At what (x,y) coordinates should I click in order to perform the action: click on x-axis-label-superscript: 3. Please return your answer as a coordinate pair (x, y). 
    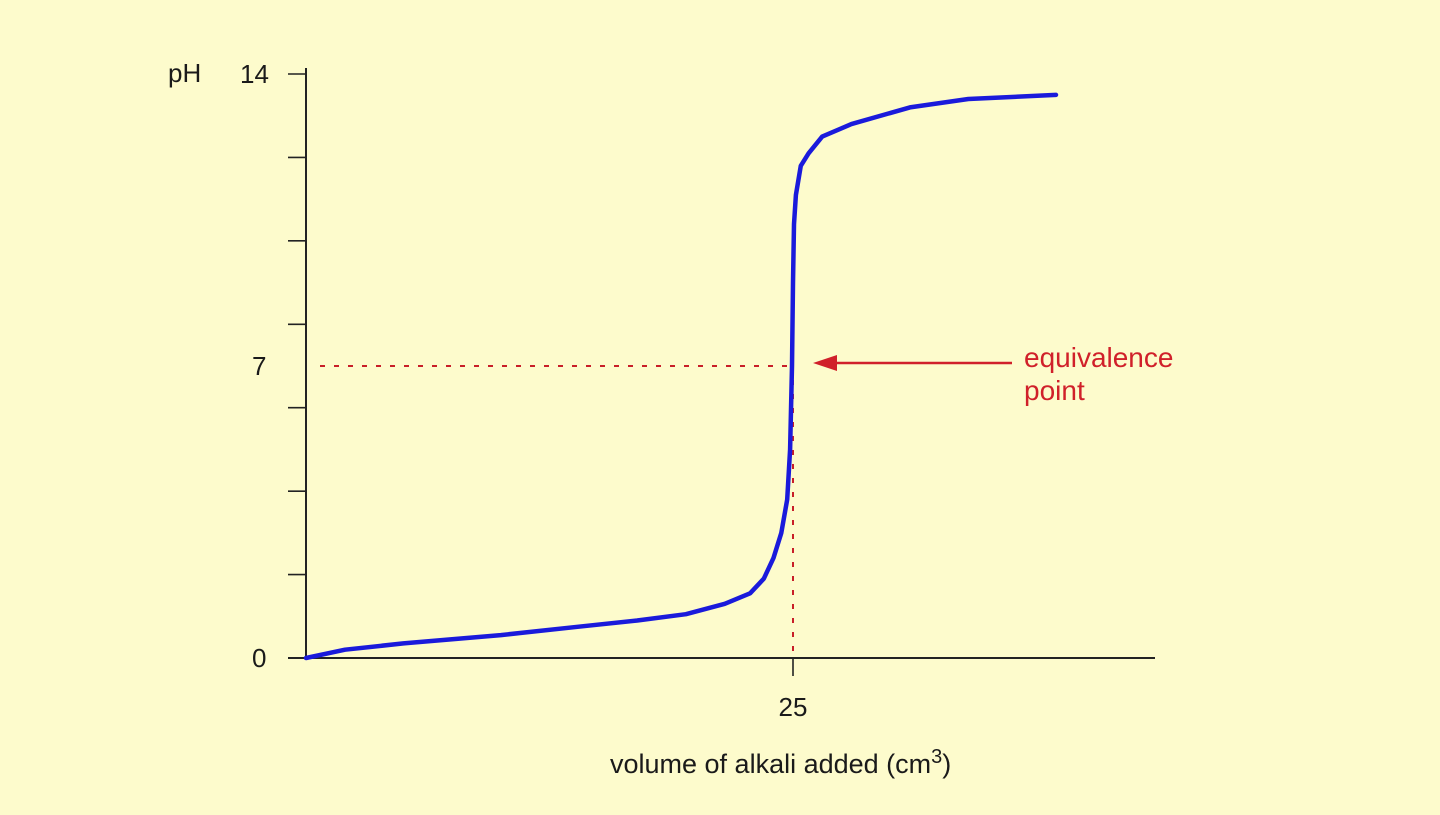
    Looking at the image, I should click on (936, 757).